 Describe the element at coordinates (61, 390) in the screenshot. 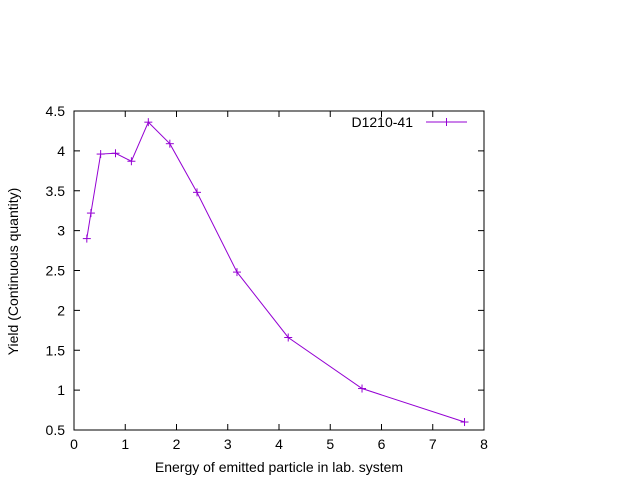

I see `y-tick-label: 1` at that location.